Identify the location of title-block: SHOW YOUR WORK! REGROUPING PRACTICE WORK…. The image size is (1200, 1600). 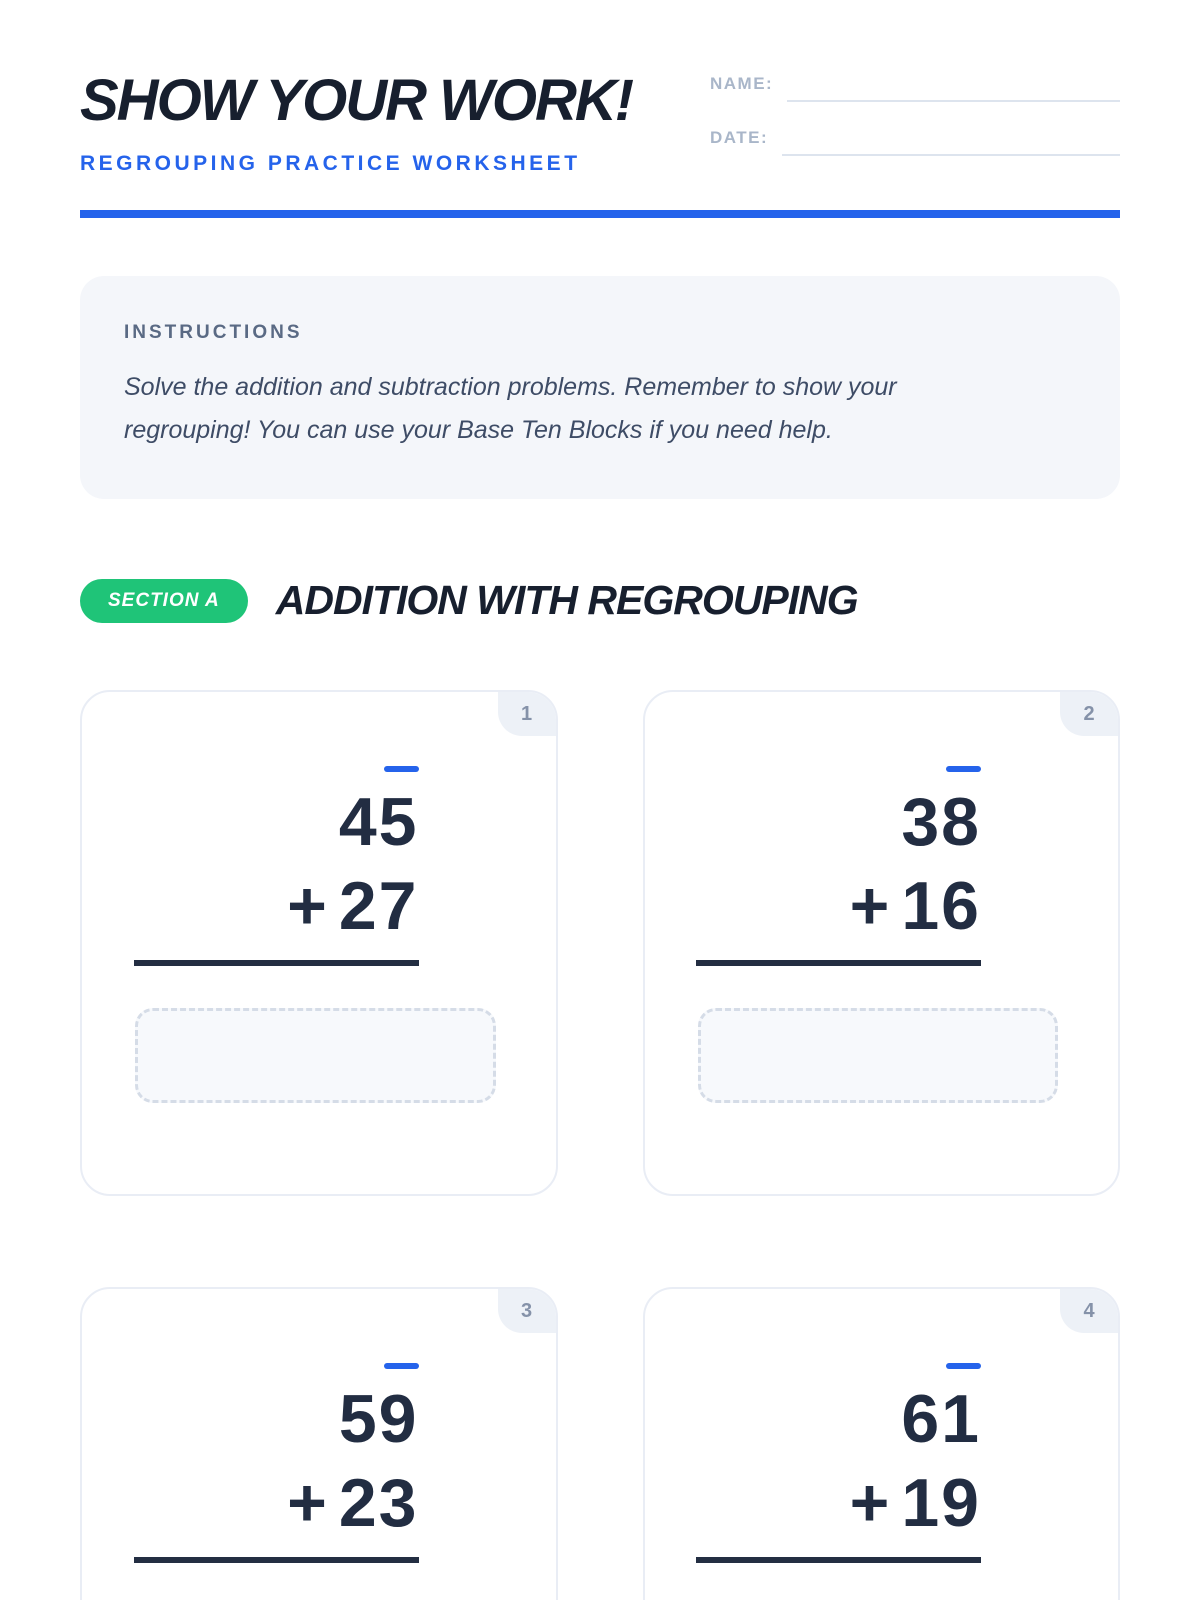
(357, 122).